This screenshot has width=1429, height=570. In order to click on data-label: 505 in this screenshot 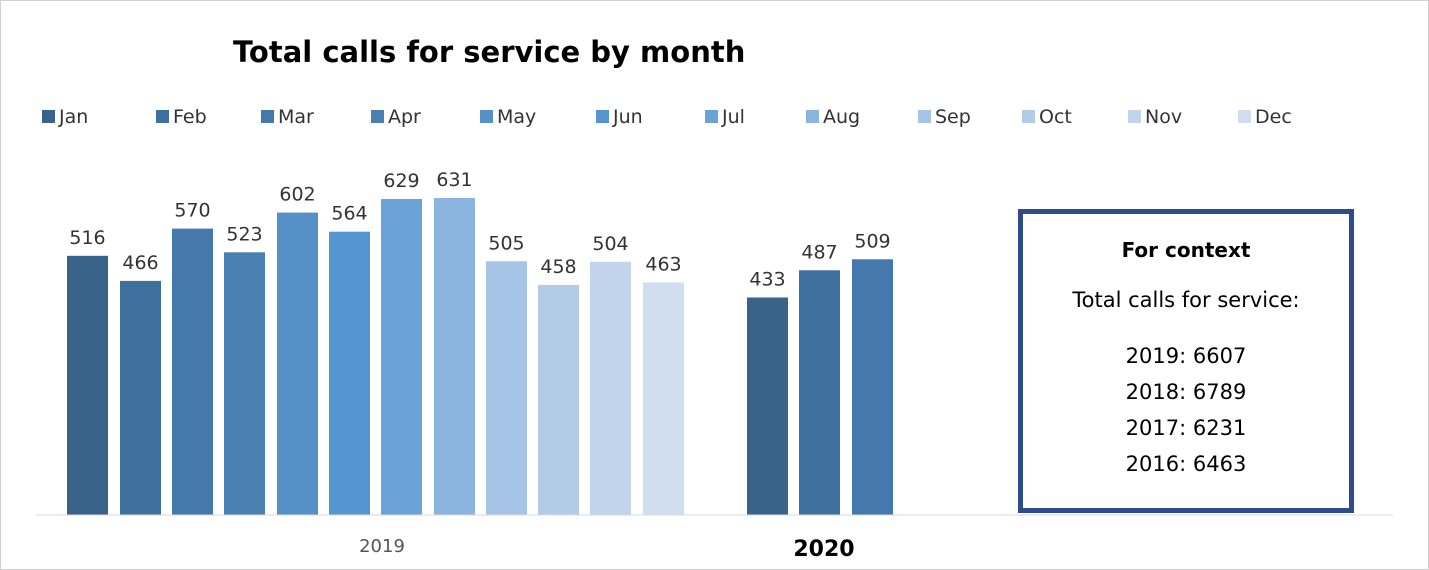, I will do `click(506, 243)`.